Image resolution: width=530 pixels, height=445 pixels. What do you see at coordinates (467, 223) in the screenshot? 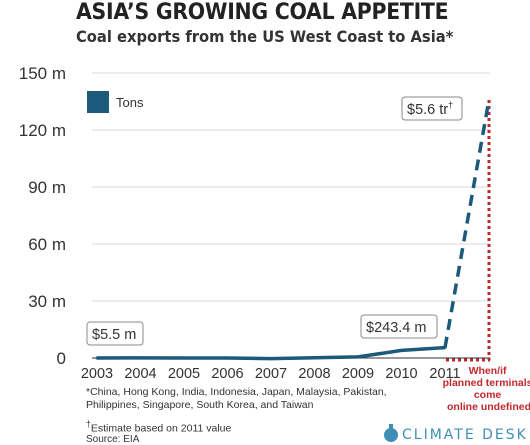
I see `series-line-projection` at bounding box center [467, 223].